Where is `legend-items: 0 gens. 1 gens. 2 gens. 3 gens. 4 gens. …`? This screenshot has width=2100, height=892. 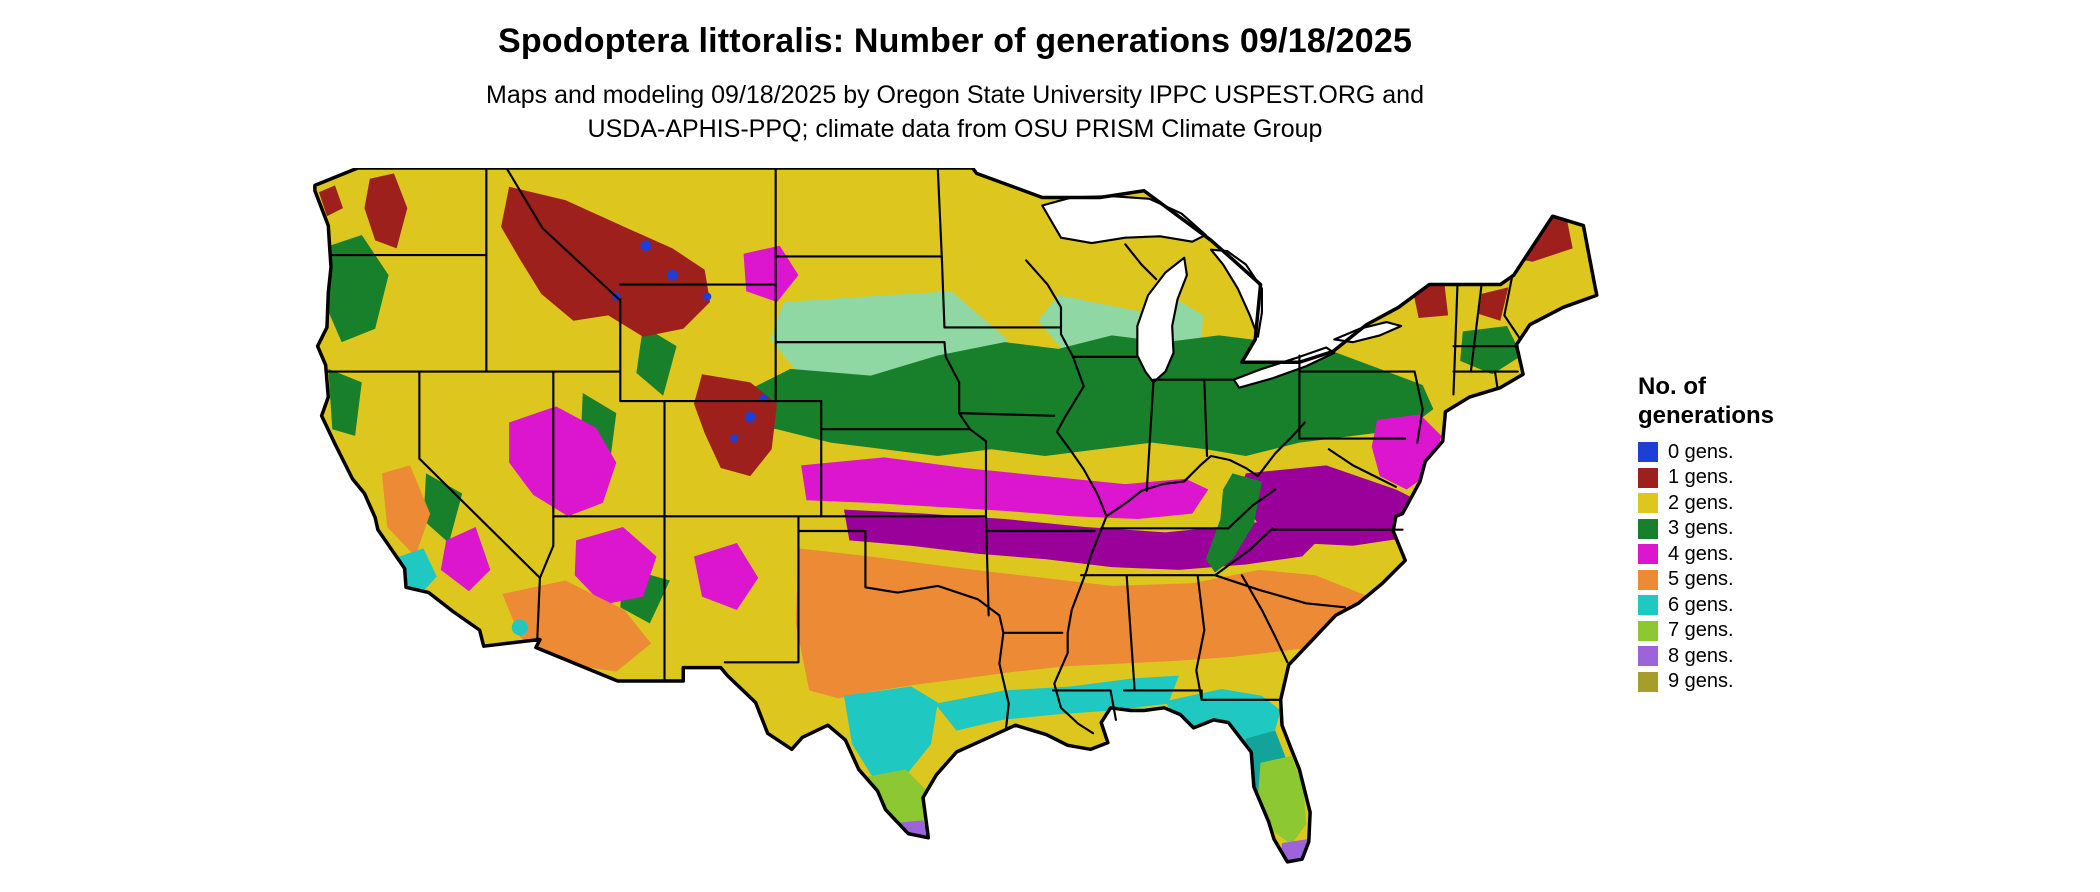 legend-items: 0 gens. 1 gens. 2 gens. 3 gens. 4 gens. … is located at coordinates (1706, 567).